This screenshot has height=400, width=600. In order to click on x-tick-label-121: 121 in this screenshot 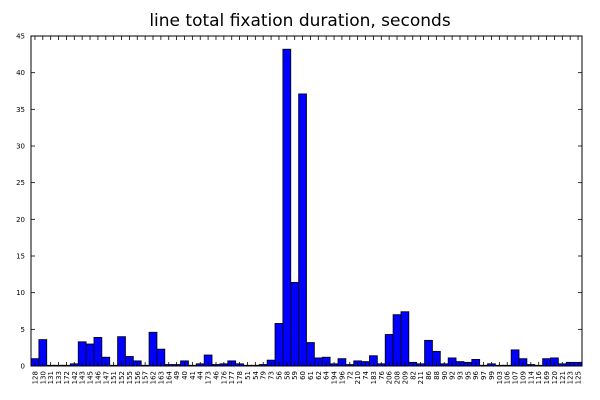, I will do `click(563, 377)`.